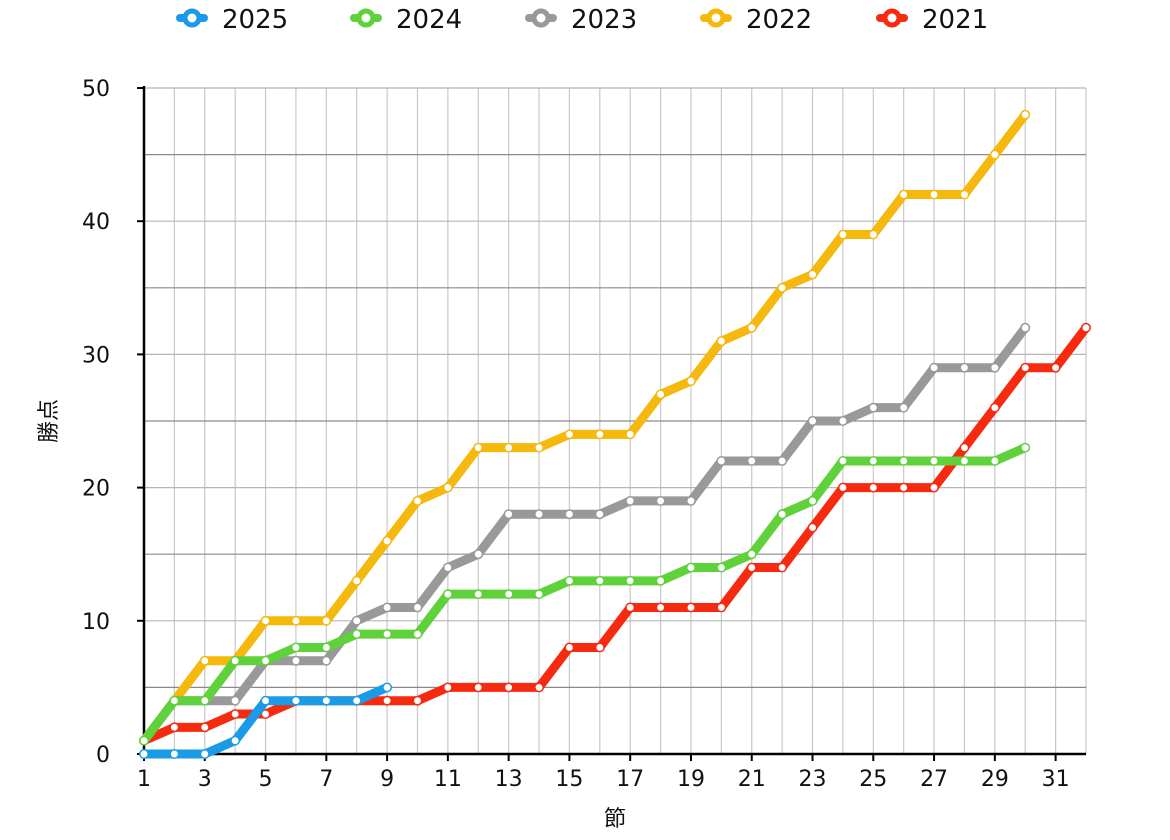 The image size is (1170, 840). Describe the element at coordinates (144, 779) in the screenshot. I see `x-tick-label: 1` at that location.